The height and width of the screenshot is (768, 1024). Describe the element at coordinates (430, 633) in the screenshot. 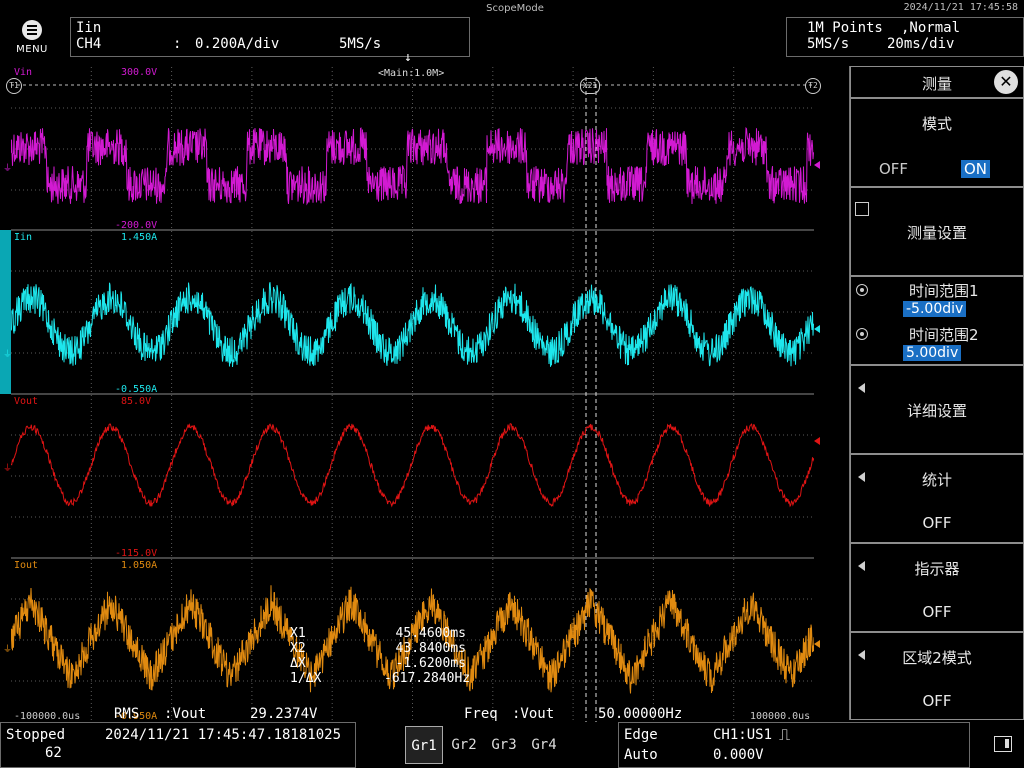

I see `x1-value: 45.4600ms` at that location.